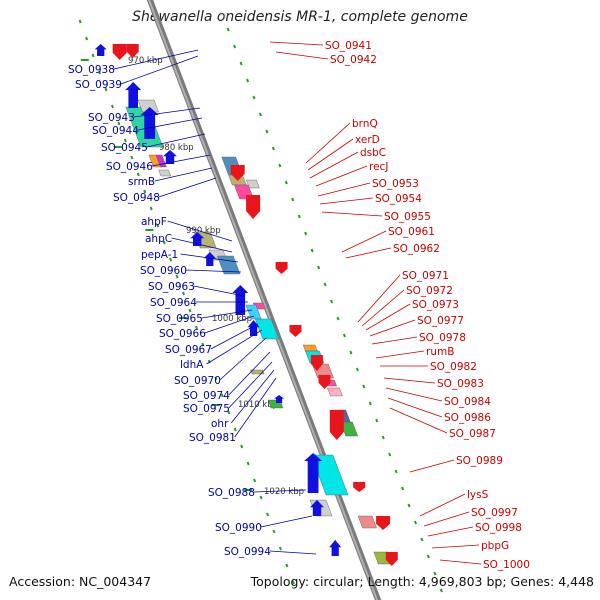  Describe the element at coordinates (173, 303) in the screenshot. I see `left-gene-label: SO_0964` at that location.